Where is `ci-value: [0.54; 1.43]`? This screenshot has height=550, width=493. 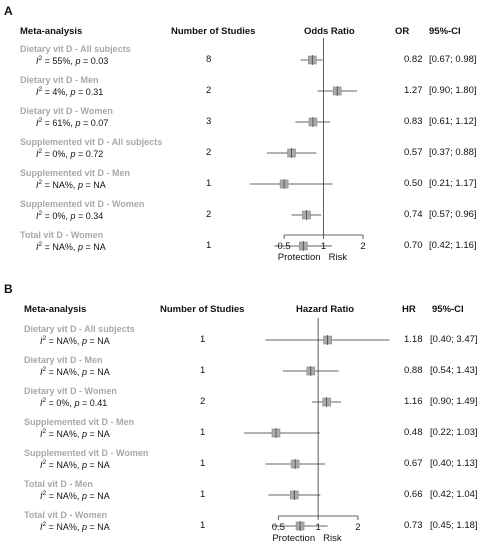
ci-value: [0.54; 1.43] is located at coordinates (454, 370).